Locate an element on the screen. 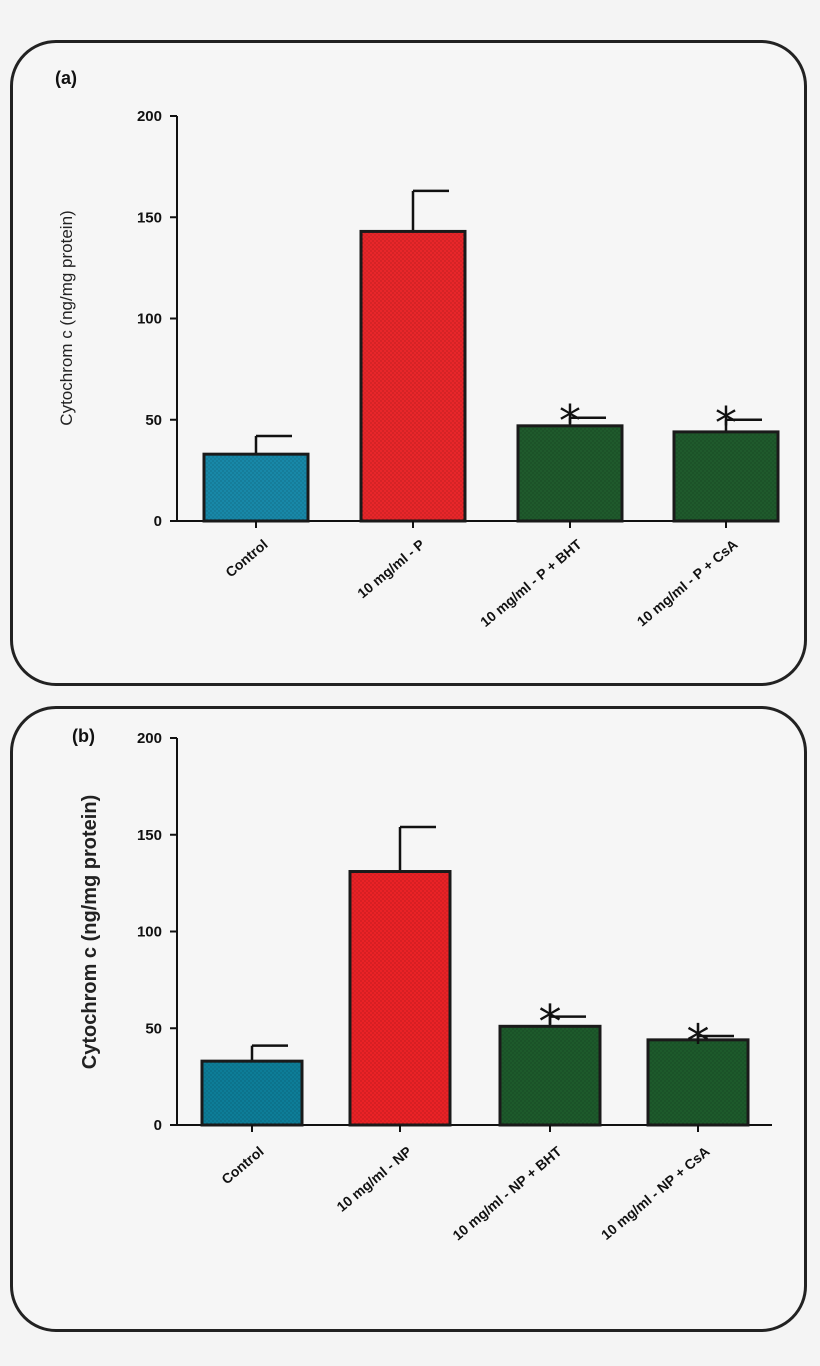 This screenshot has width=820, height=1366. category-label: 10 mg/ml - NP is located at coordinates (373, 1179).